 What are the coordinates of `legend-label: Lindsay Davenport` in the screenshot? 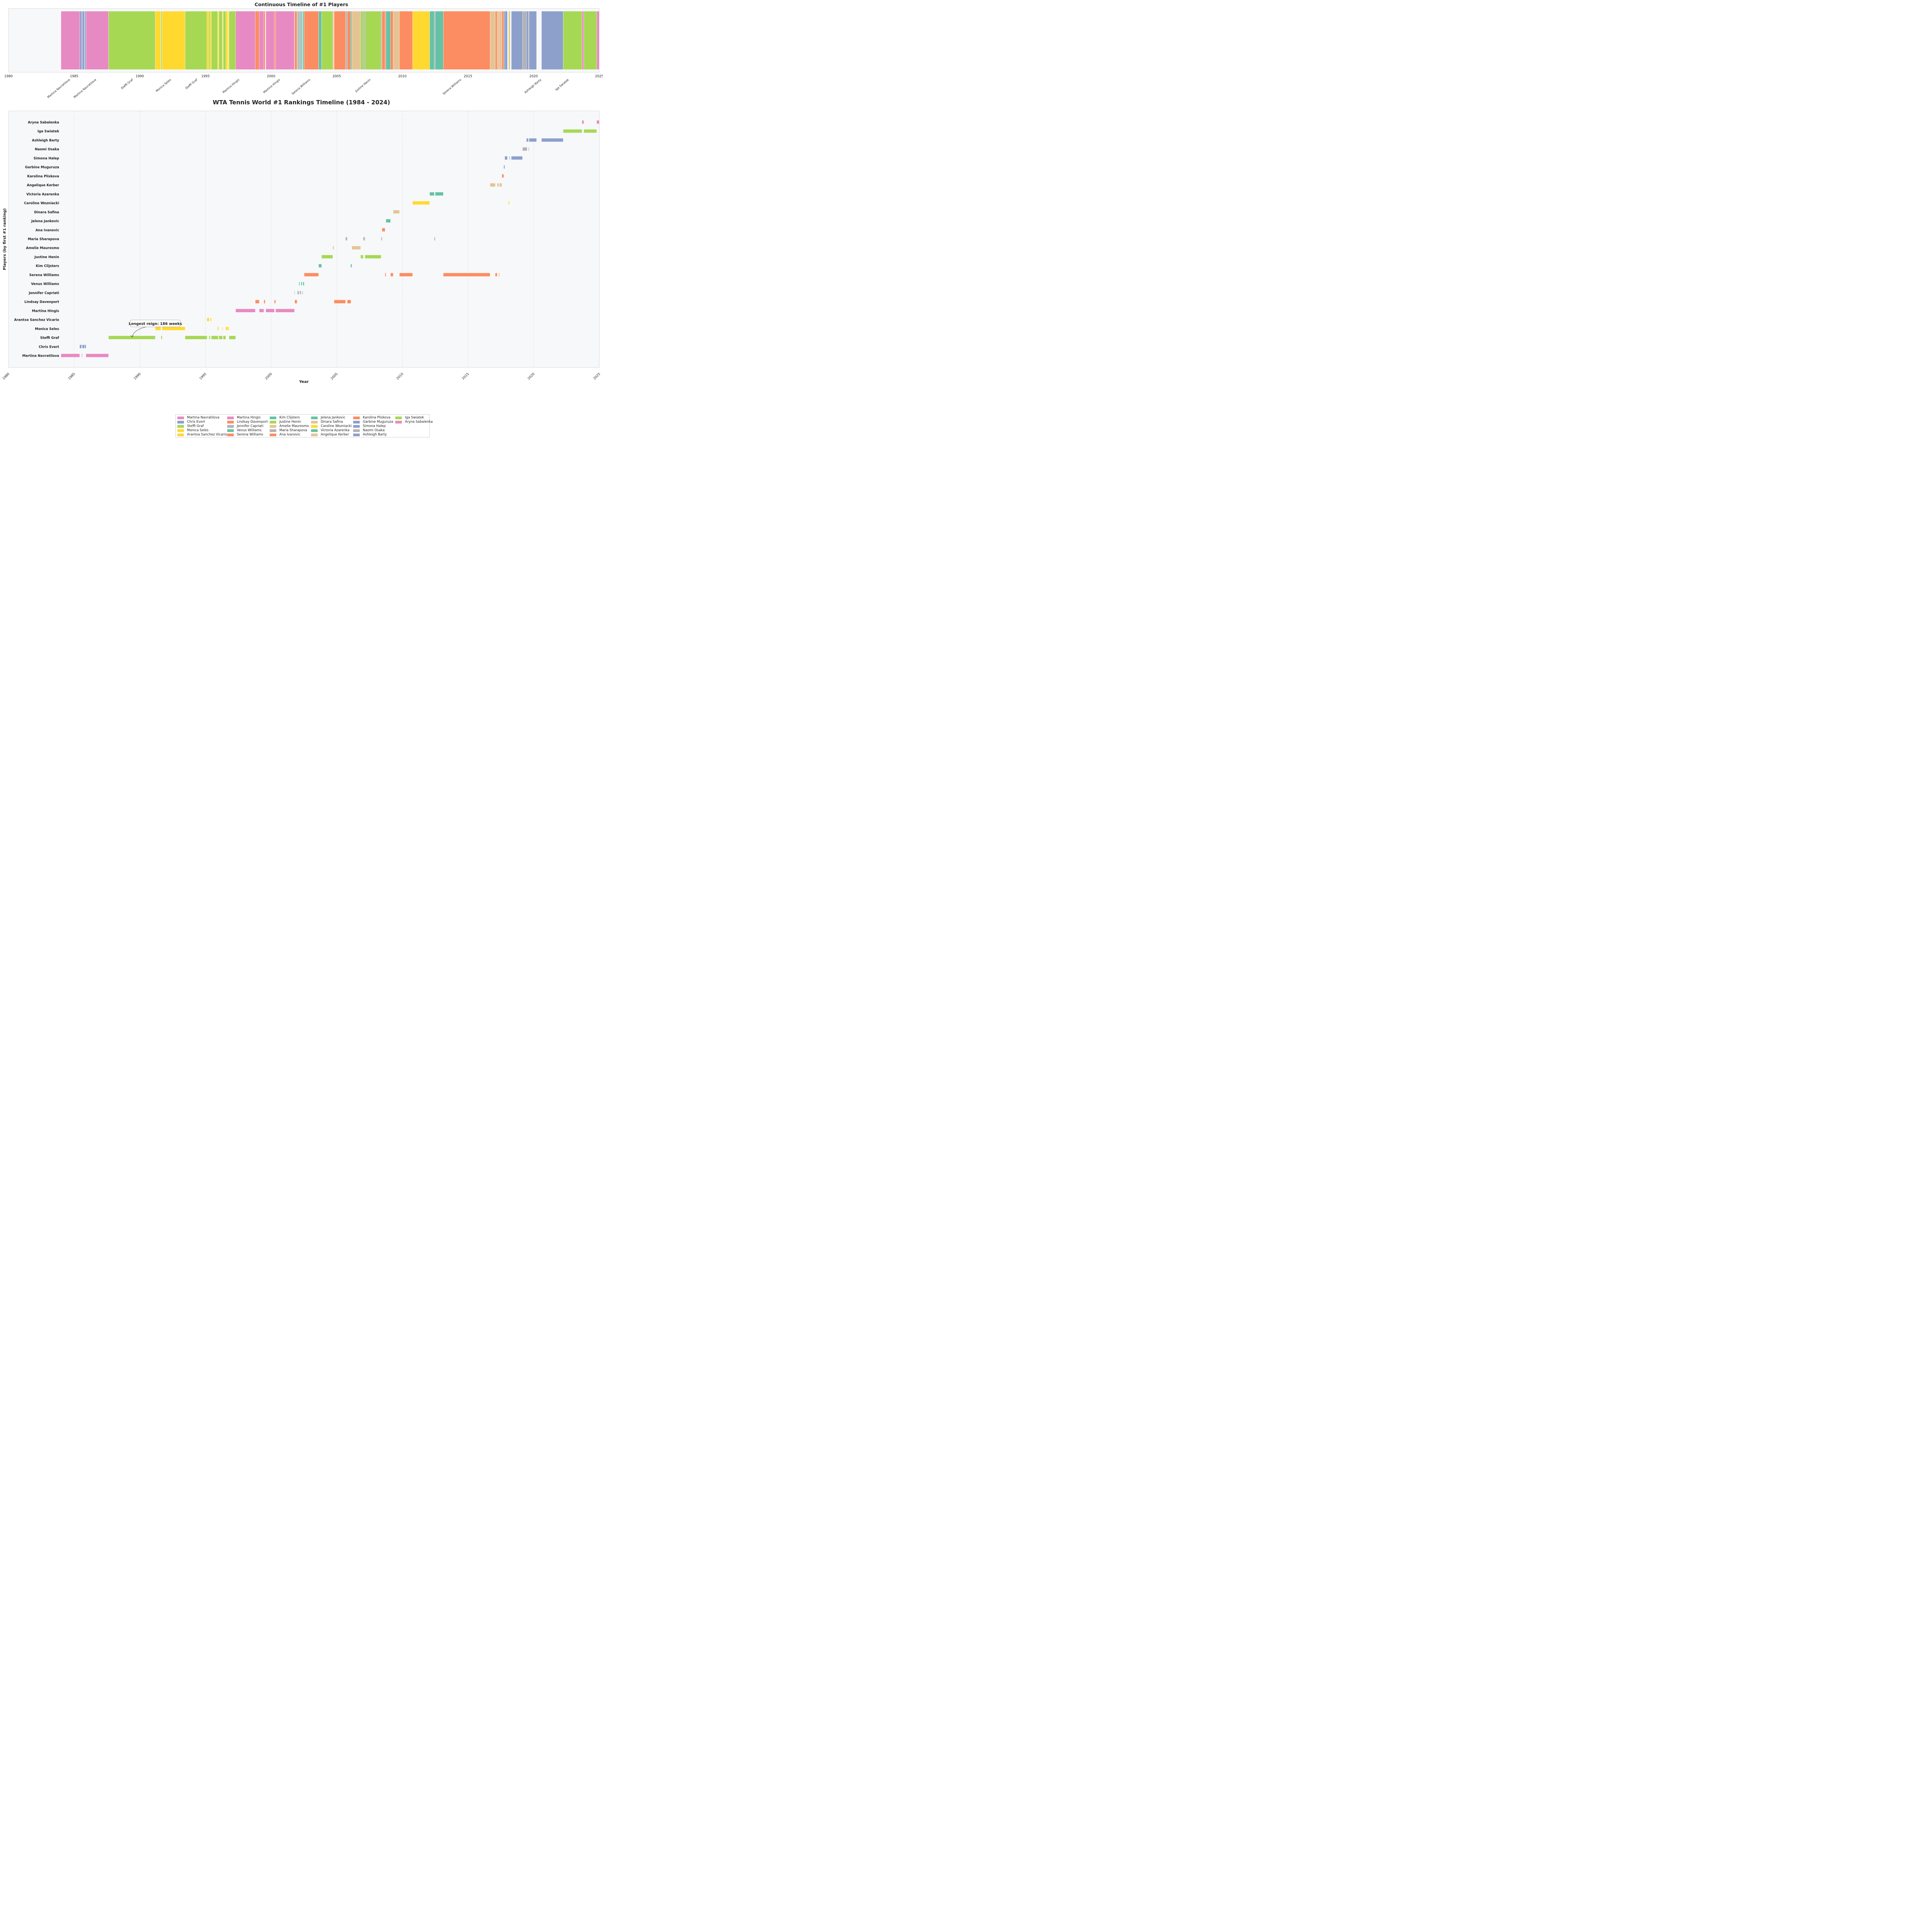 It's located at (253, 422).